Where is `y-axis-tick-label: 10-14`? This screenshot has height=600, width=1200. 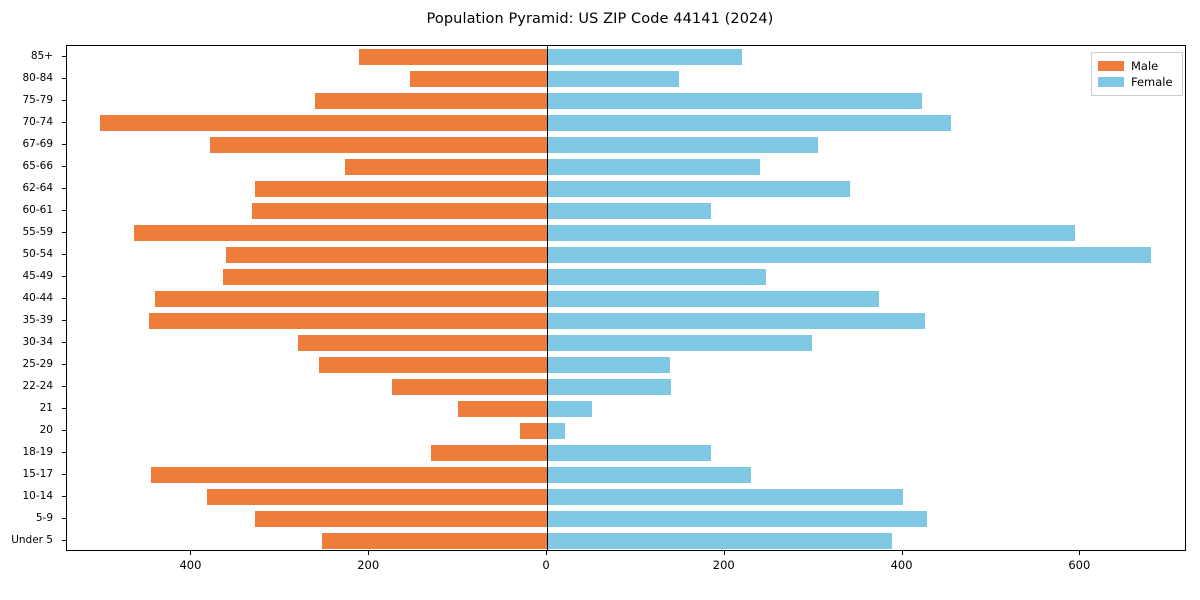
y-axis-tick-label: 10-14 is located at coordinates (37, 495).